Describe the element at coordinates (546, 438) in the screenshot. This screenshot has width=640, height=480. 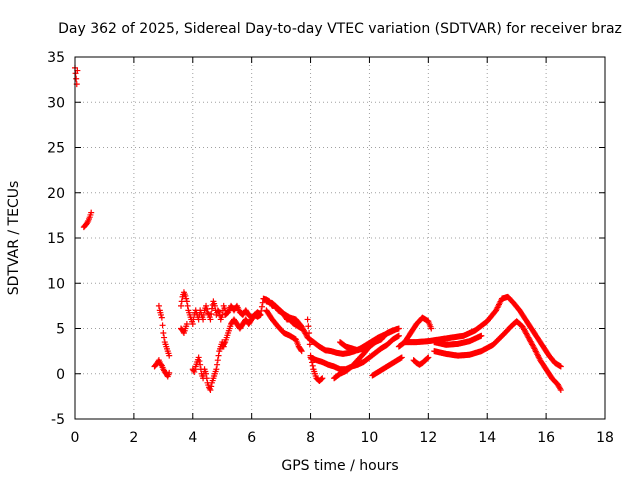
I see `x-tick-label: 16` at that location.